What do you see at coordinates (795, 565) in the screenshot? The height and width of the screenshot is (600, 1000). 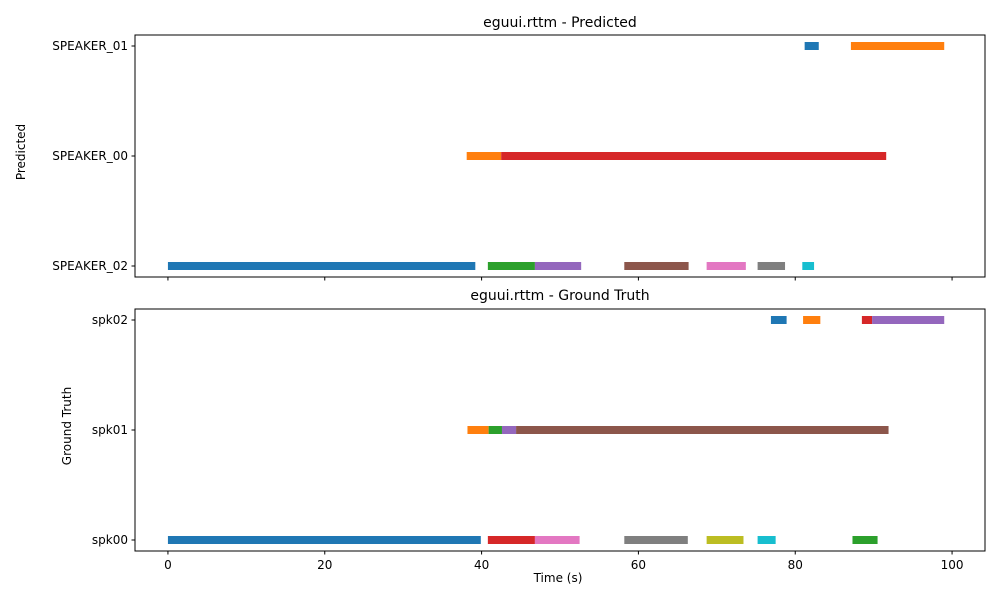 I see `x-tick-label-80: 80` at bounding box center [795, 565].